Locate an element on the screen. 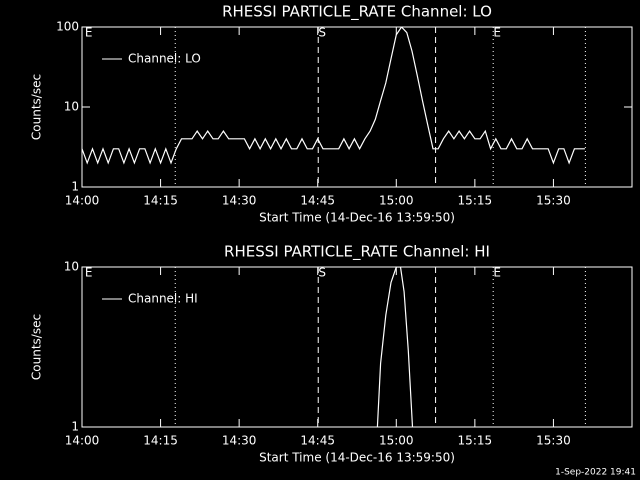  legend-label: Channel: HI is located at coordinates (163, 299).